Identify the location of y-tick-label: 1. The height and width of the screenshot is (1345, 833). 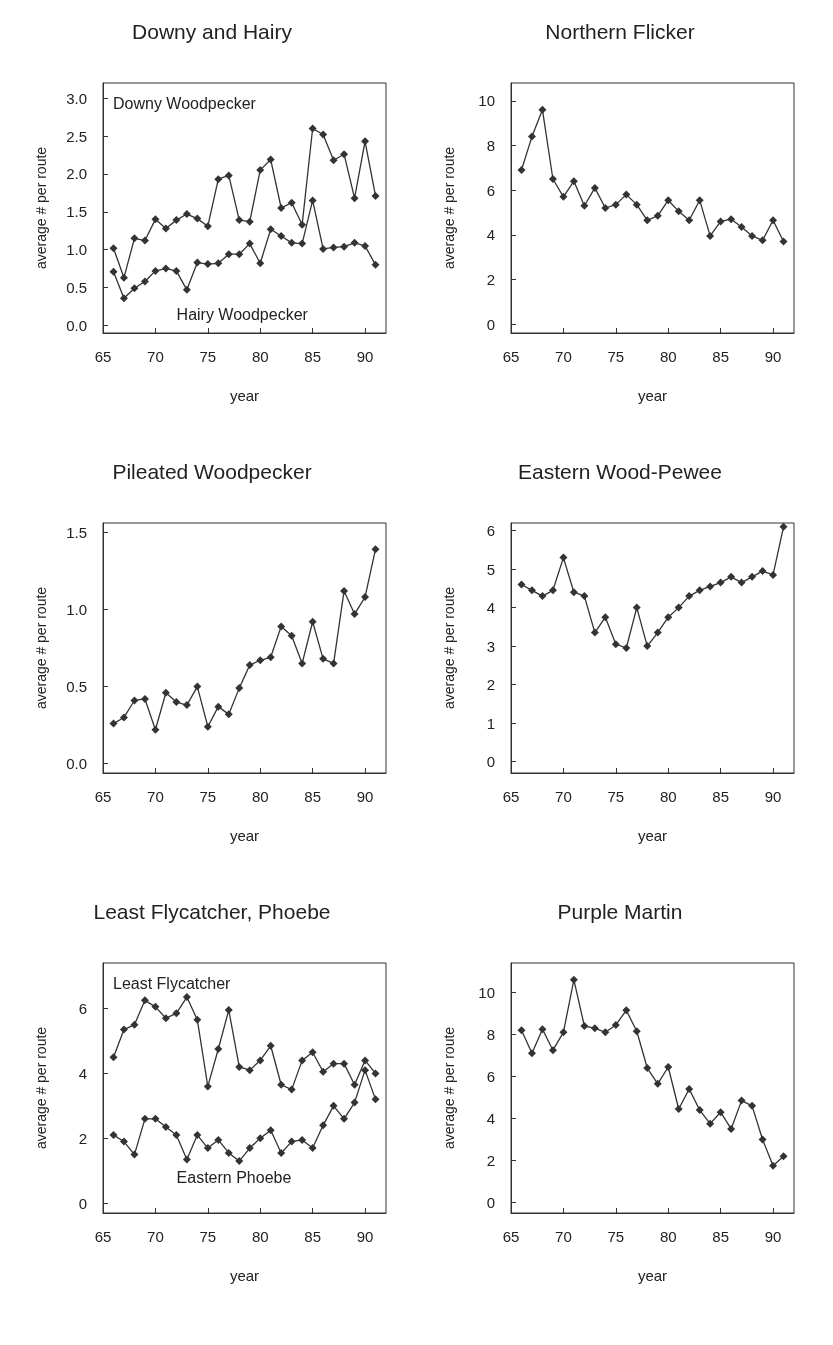
(490, 723).